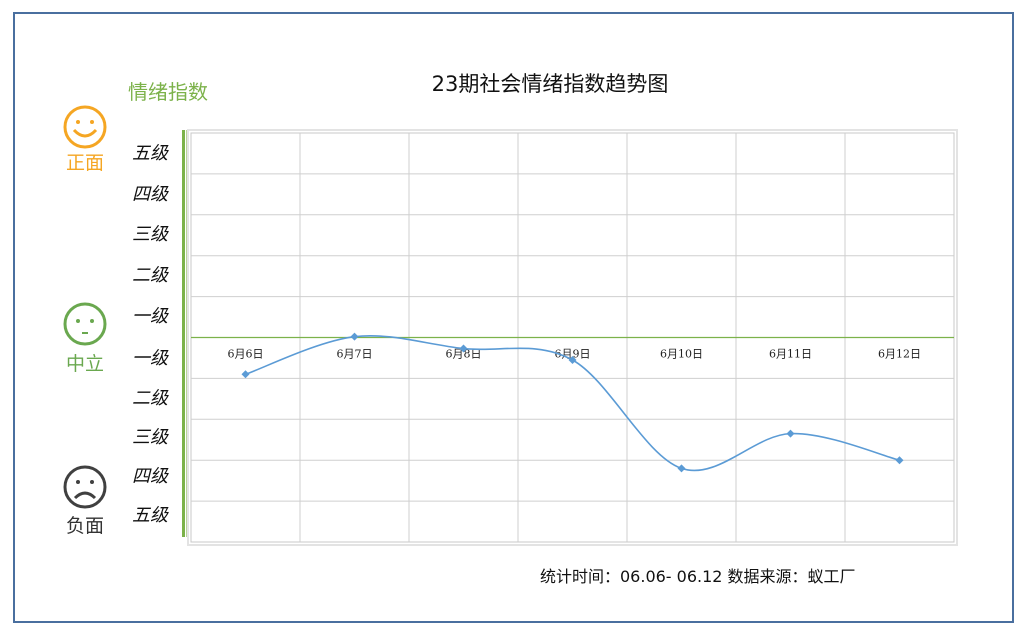 This screenshot has width=1026, height=634. I want to click on y-tick-neg-5: 五级, so click(150, 515).